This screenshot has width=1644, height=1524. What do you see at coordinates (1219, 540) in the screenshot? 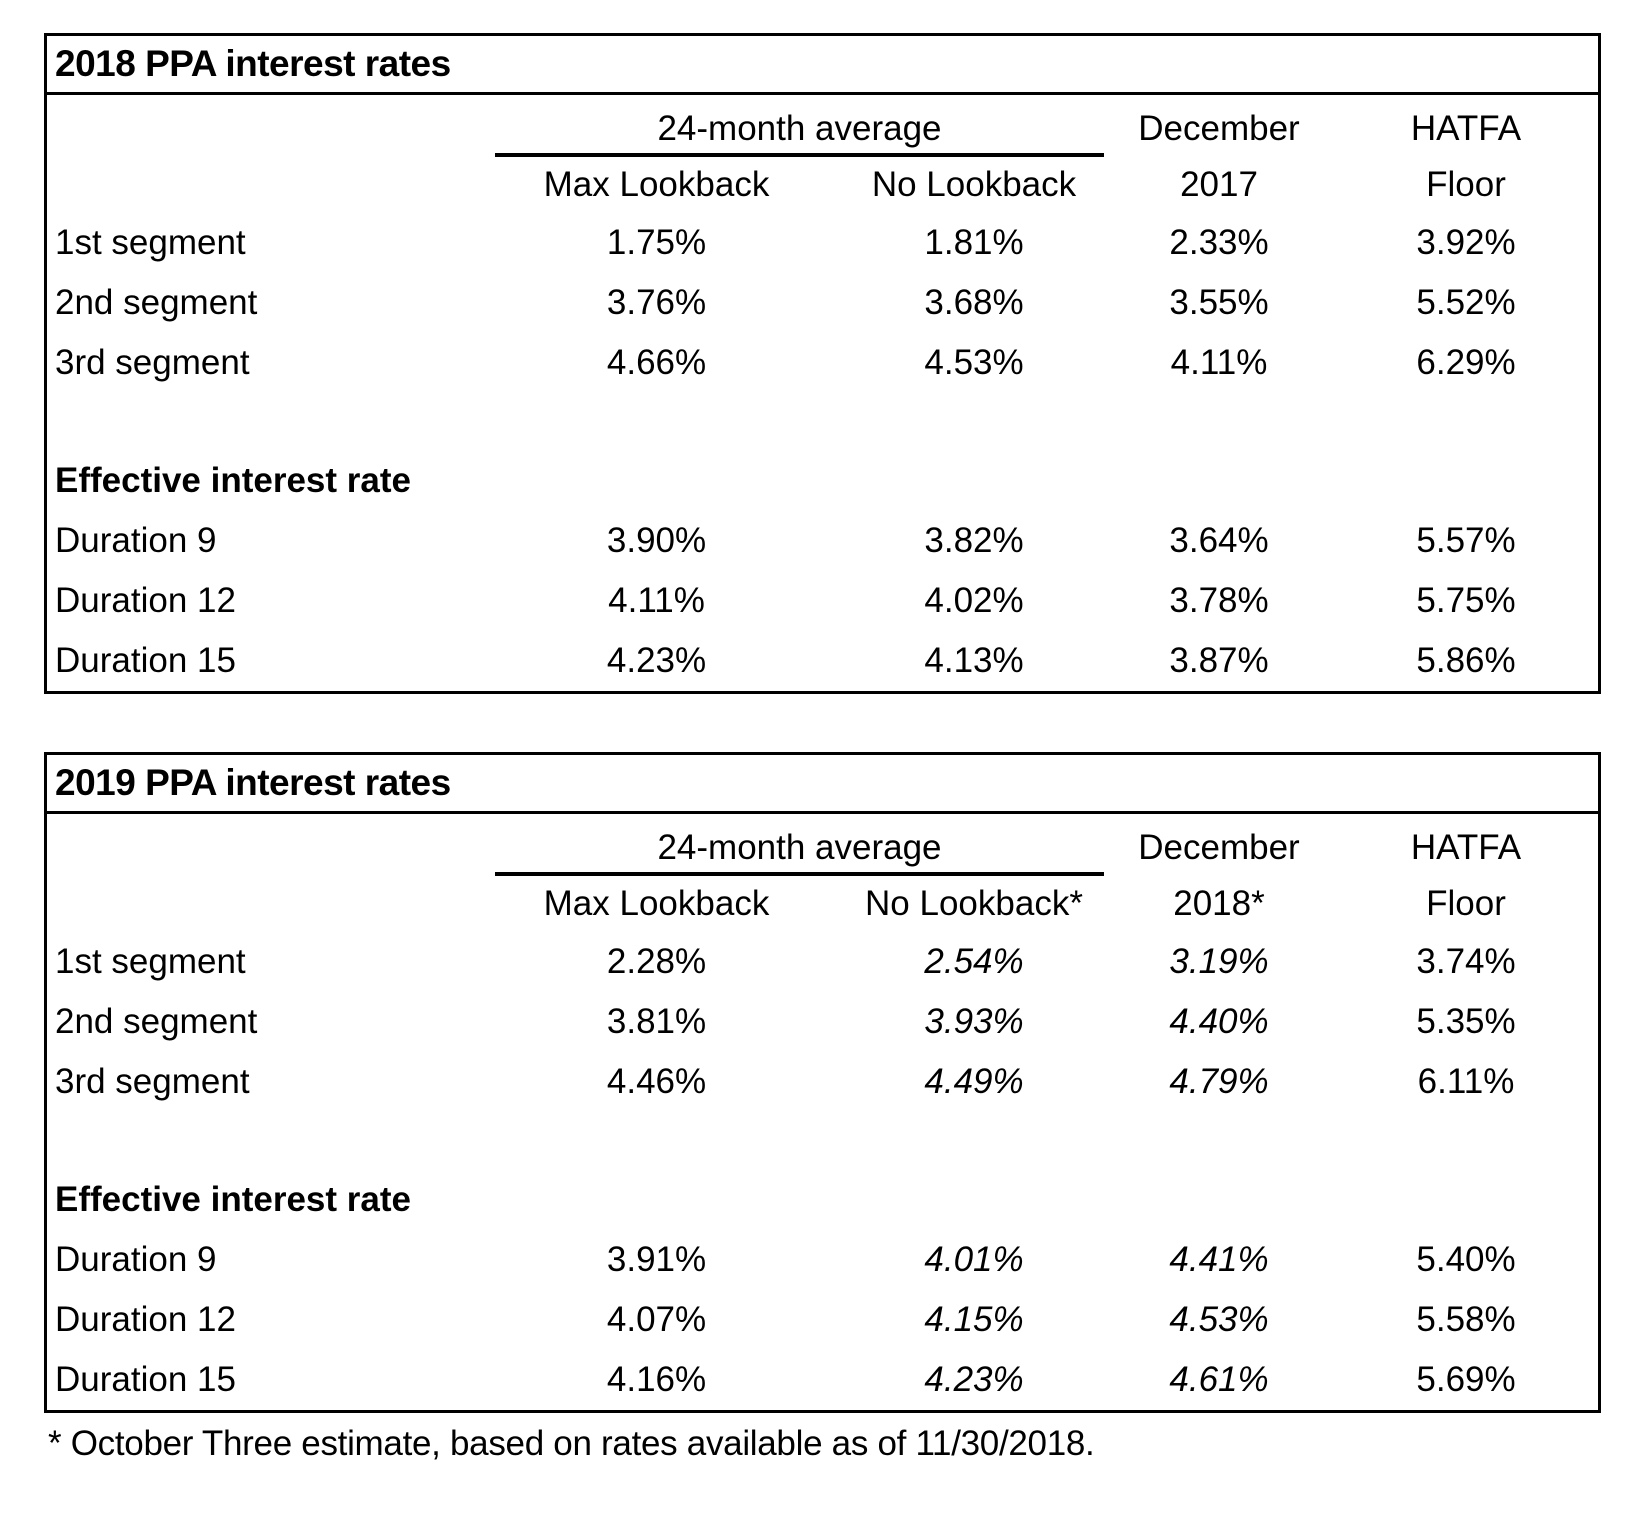
I see `cell-value: 3.64%` at bounding box center [1219, 540].